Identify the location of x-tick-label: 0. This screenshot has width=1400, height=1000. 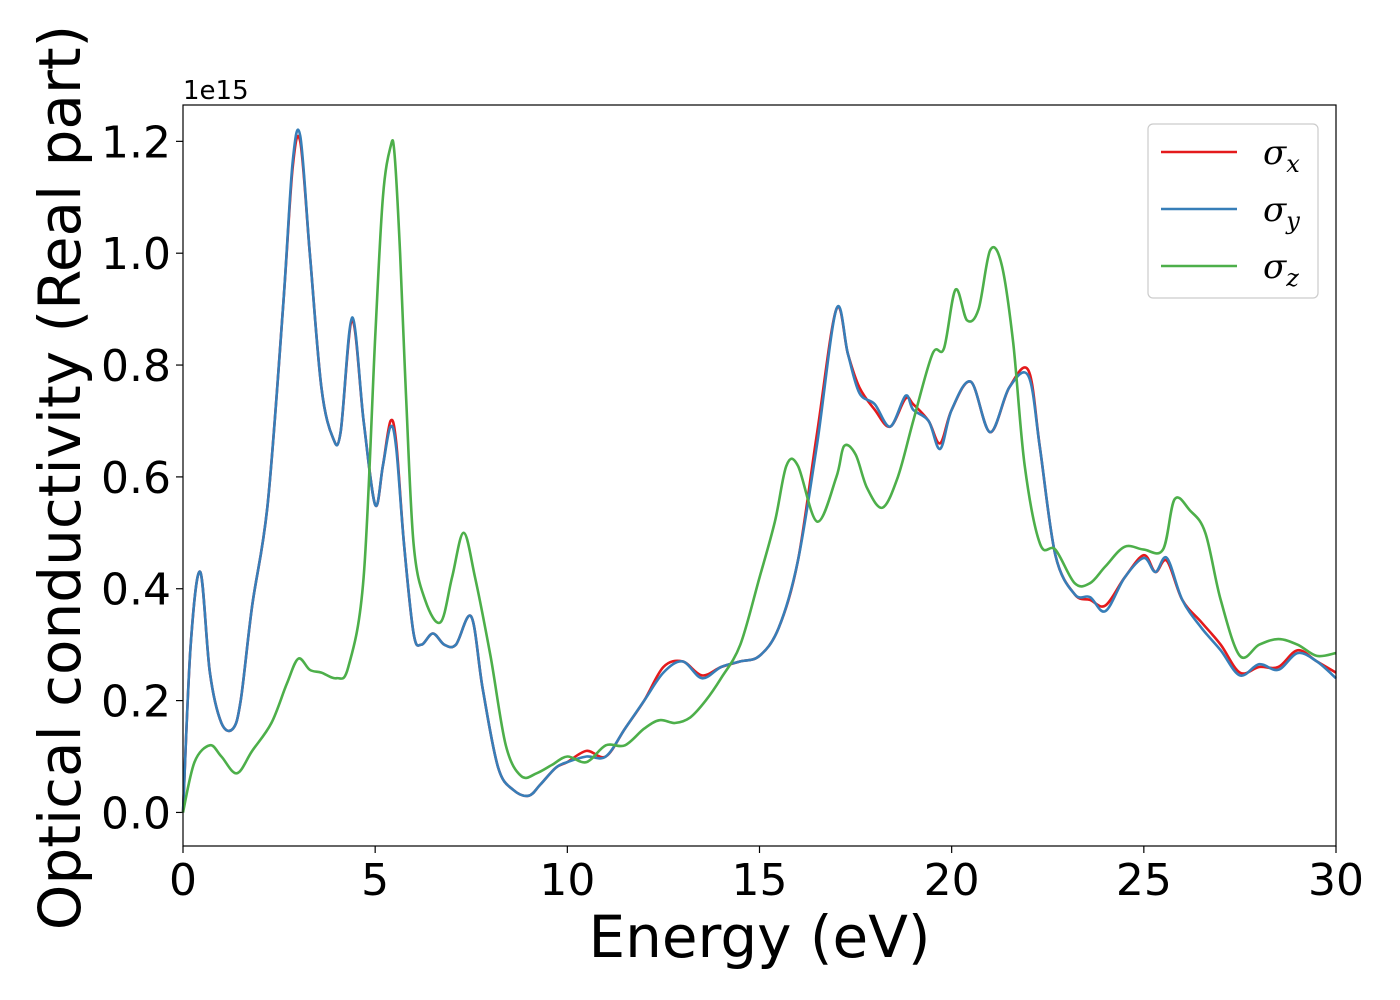
(183, 880).